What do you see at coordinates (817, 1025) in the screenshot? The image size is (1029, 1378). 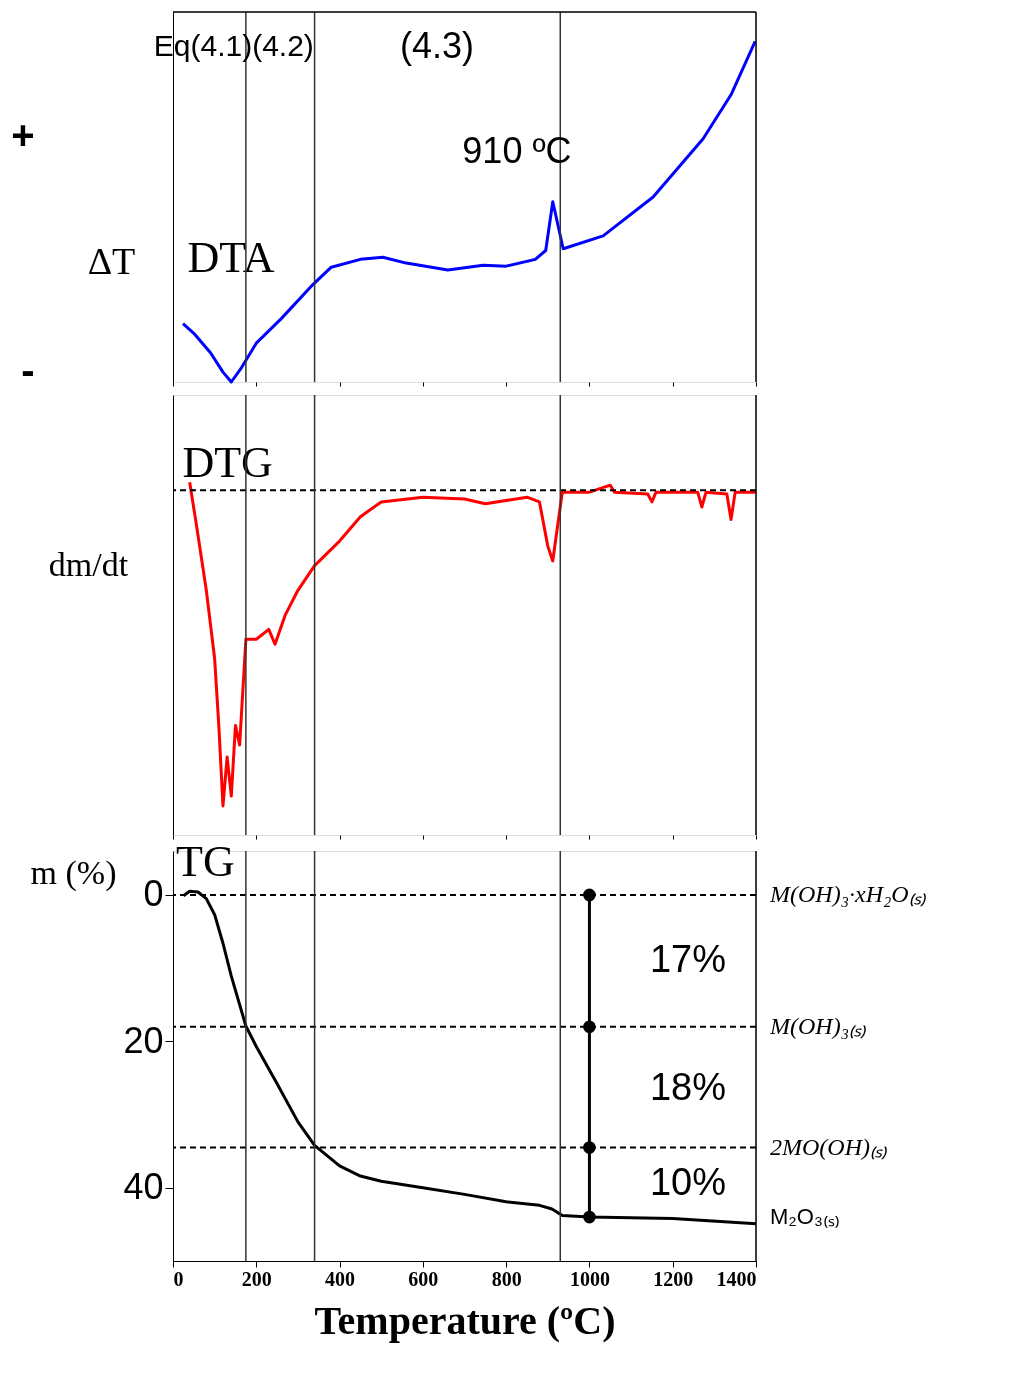 I see `ref-line-label: M(OH)₃₍ₛ₎` at bounding box center [817, 1025].